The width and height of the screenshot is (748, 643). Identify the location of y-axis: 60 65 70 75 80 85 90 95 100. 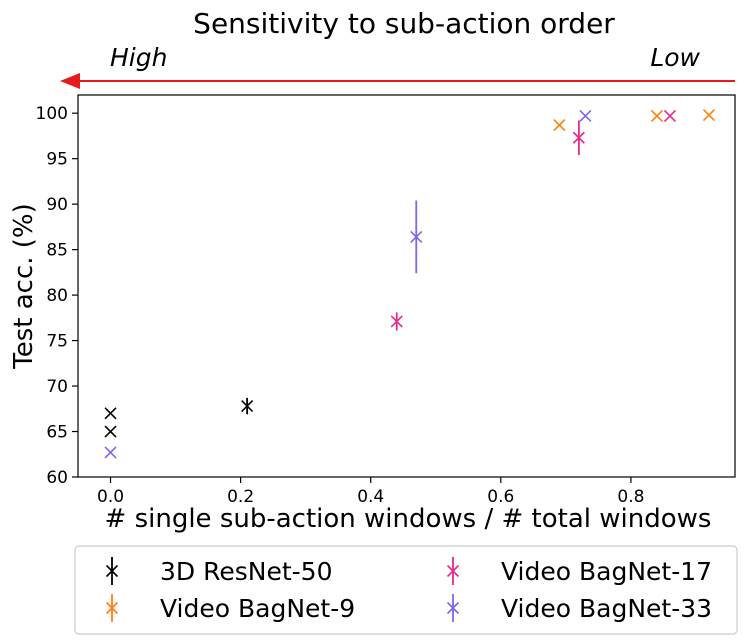
(57, 296).